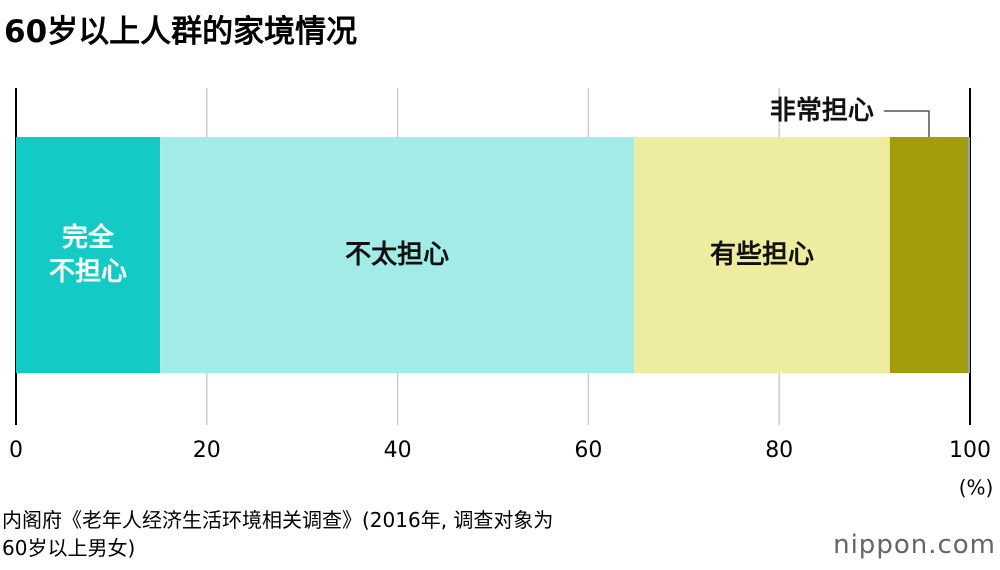 The height and width of the screenshot is (570, 1000). Describe the element at coordinates (588, 450) in the screenshot. I see `x-tick-label: 60` at that location.